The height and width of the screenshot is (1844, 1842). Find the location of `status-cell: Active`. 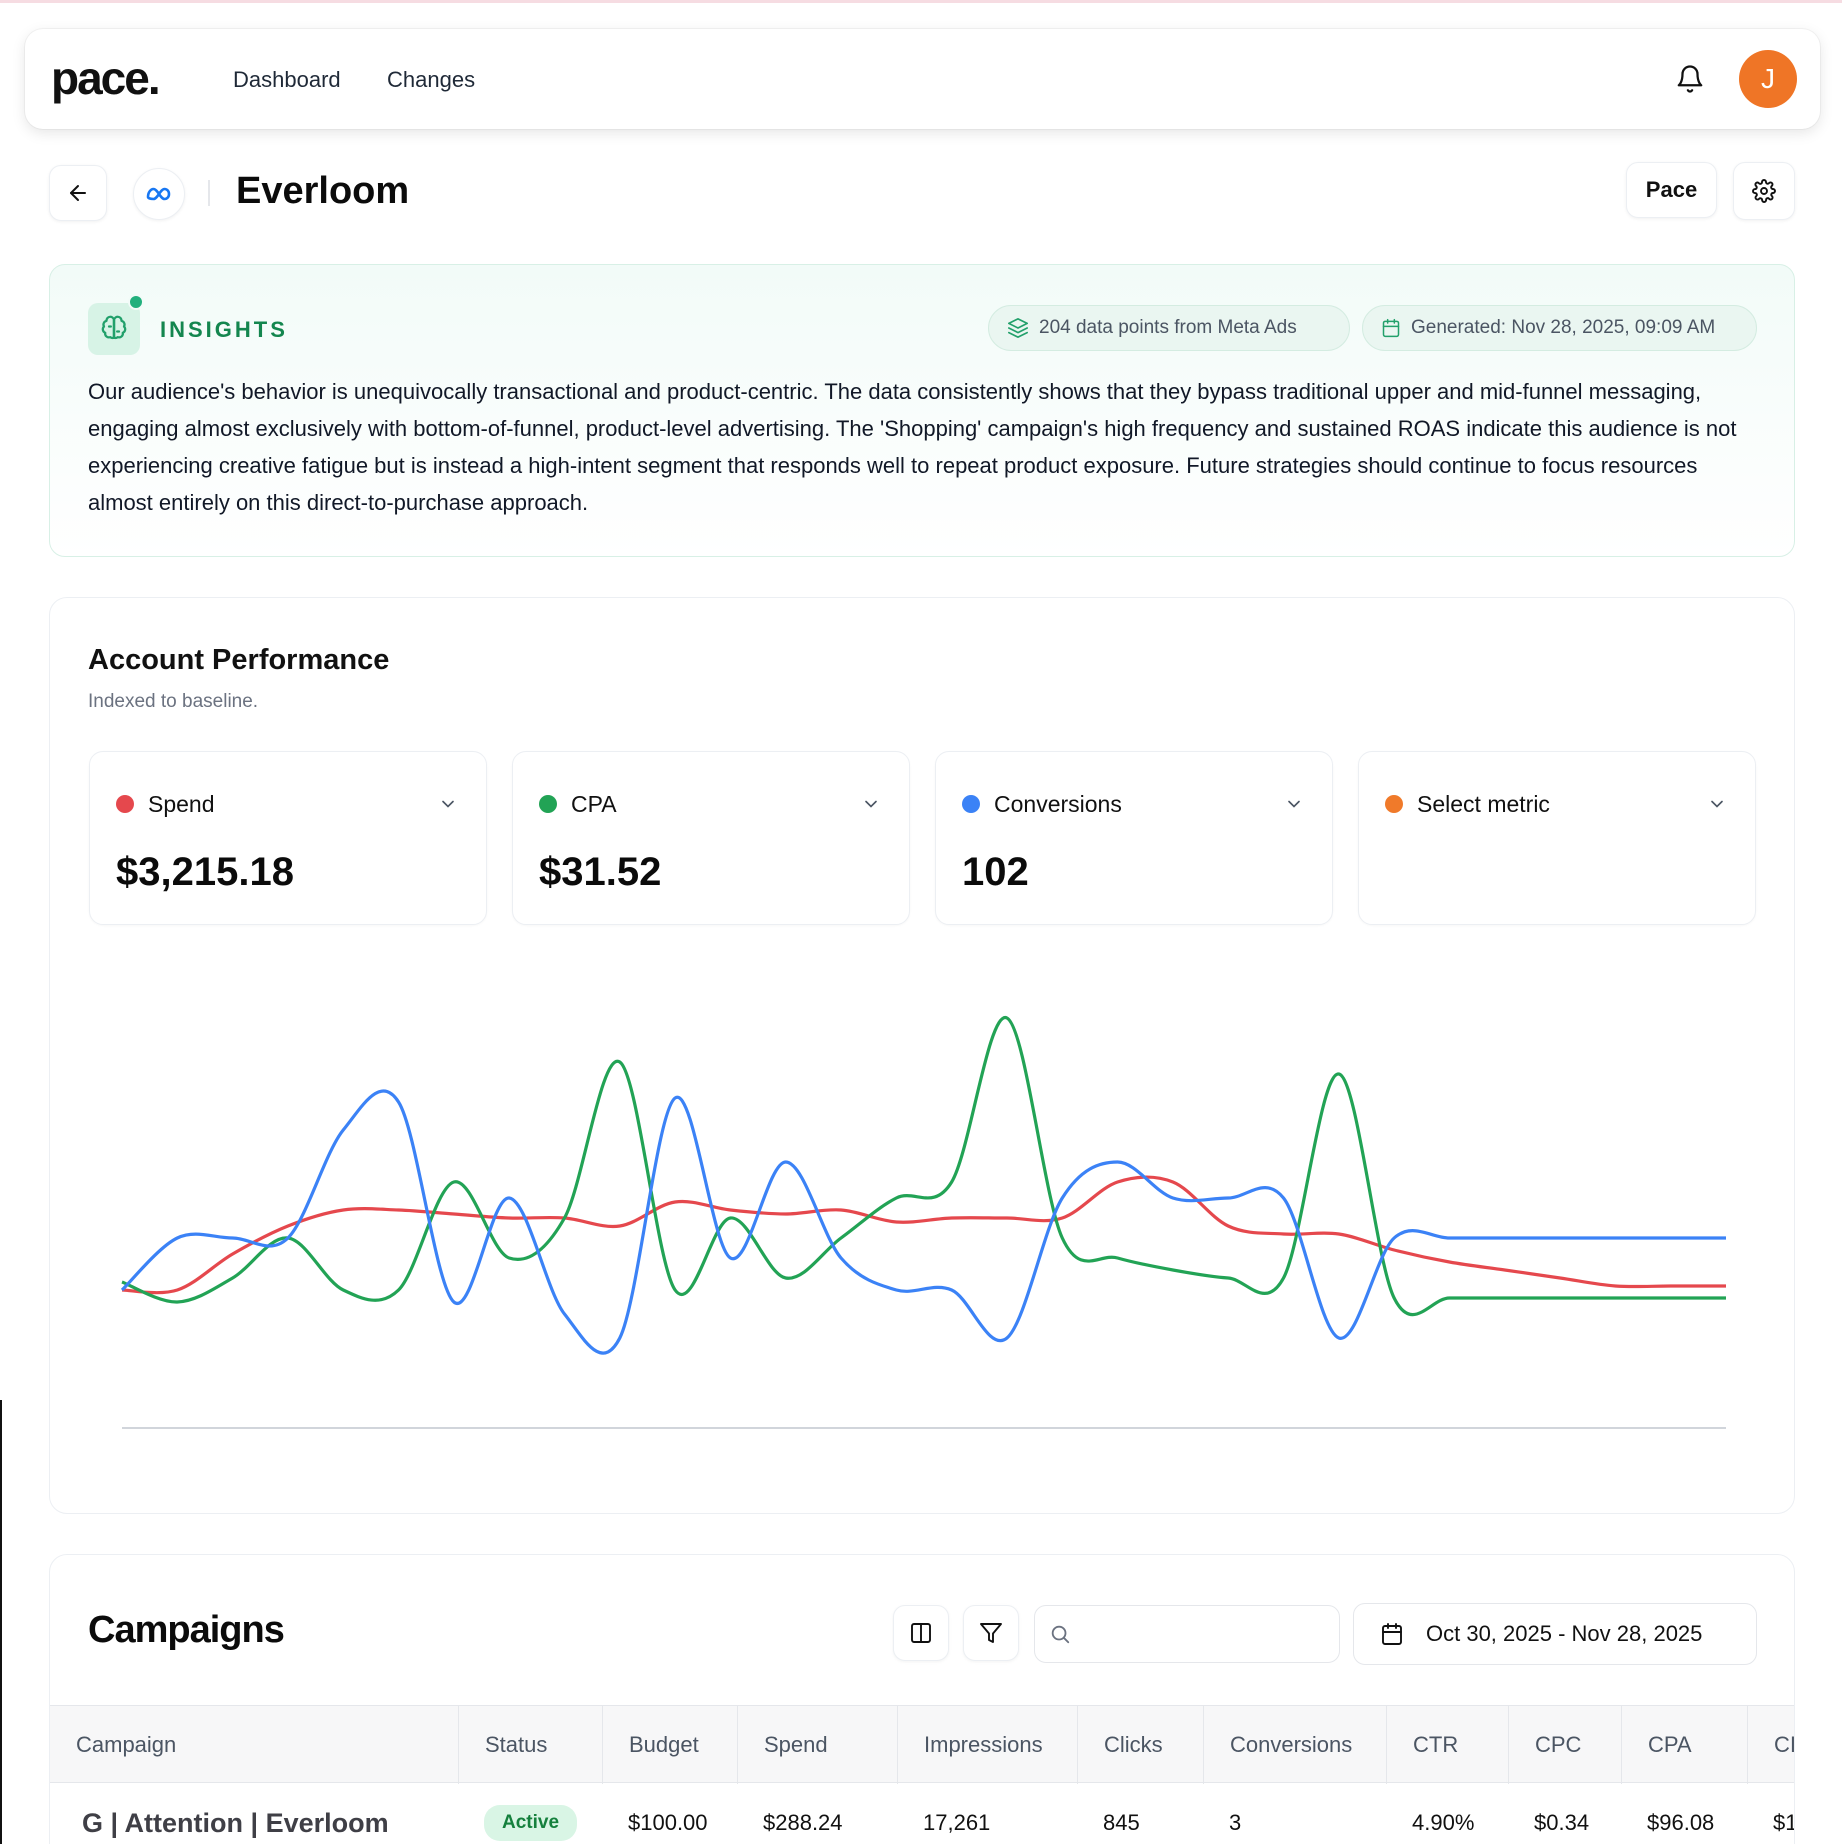

status-cell: Active is located at coordinates (518, 1813).